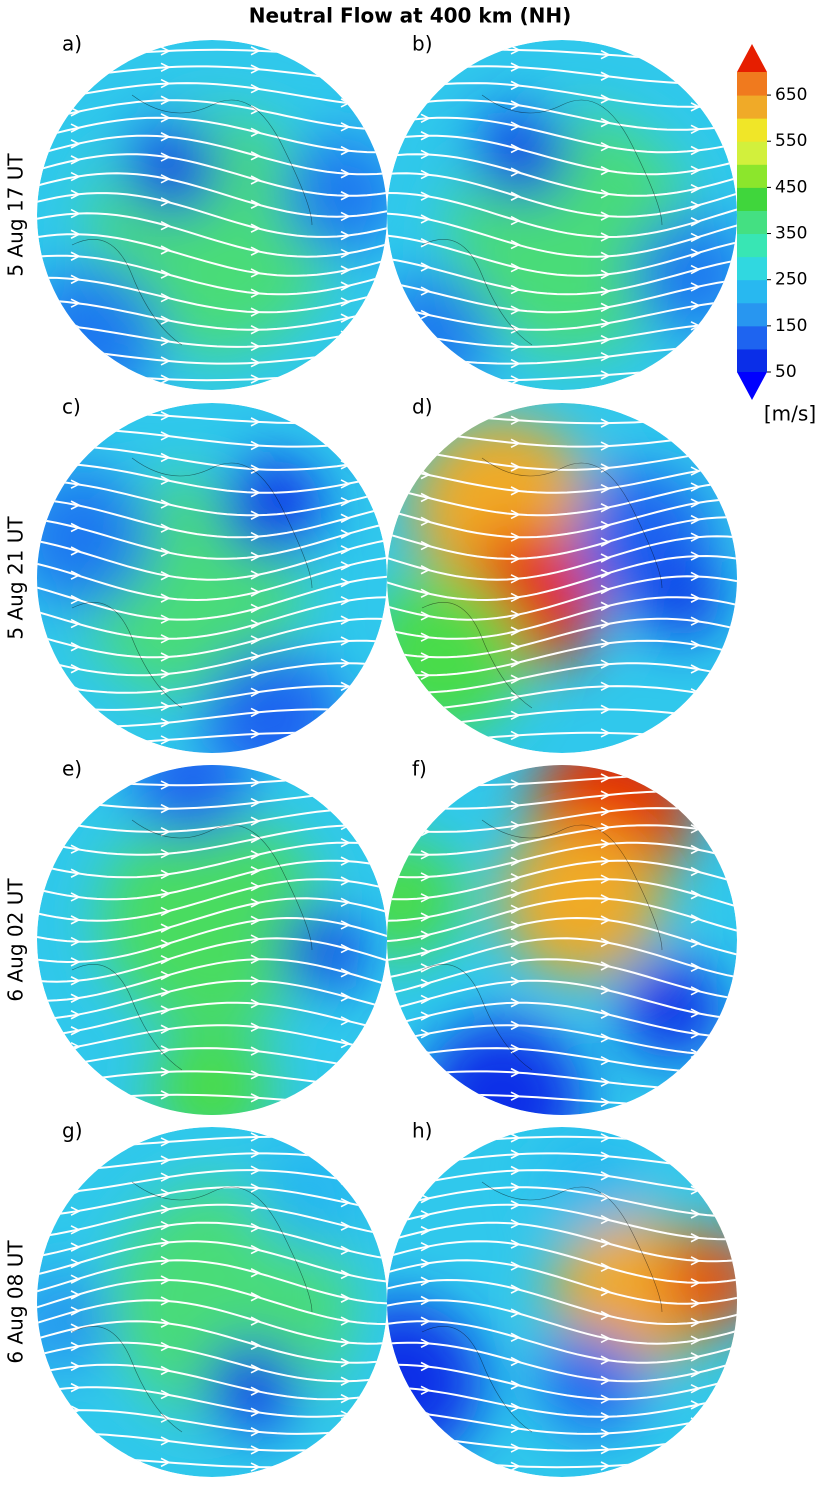 Image resolution: width=829 pixels, height=1490 pixels. Describe the element at coordinates (791, 95) in the screenshot. I see `colorbar-tick-label: 650` at that location.